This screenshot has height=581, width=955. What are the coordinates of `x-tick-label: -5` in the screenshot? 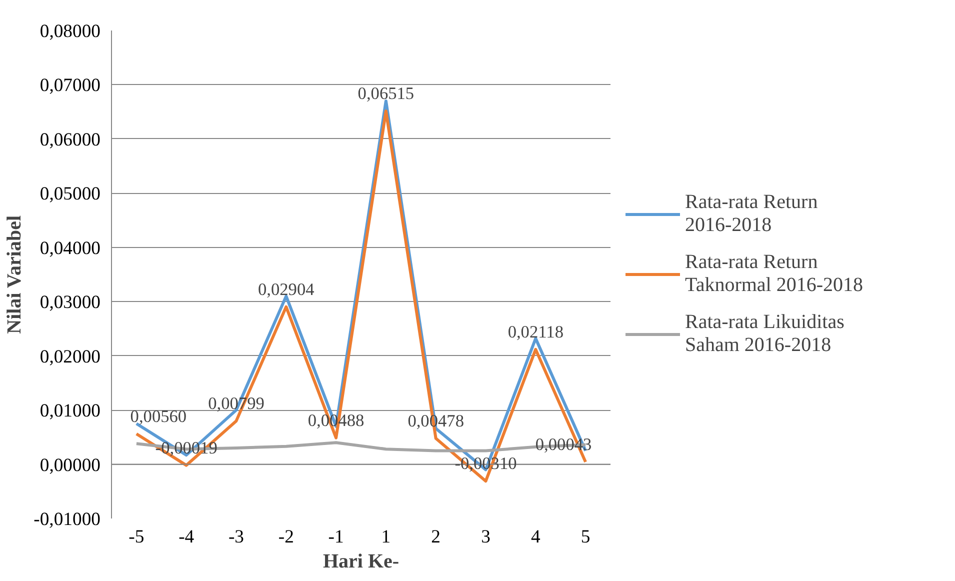 It's located at (136, 537).